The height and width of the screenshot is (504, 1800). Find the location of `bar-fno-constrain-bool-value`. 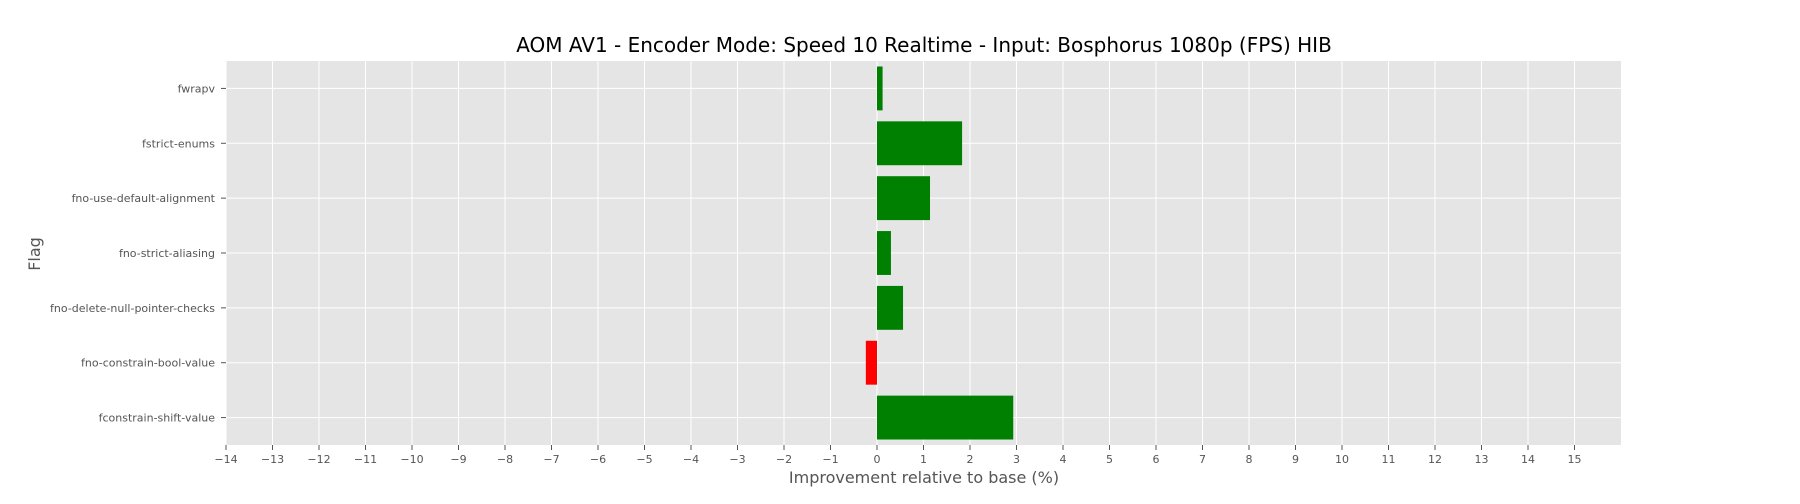

bar-fno-constrain-bool-value is located at coordinates (871, 362).